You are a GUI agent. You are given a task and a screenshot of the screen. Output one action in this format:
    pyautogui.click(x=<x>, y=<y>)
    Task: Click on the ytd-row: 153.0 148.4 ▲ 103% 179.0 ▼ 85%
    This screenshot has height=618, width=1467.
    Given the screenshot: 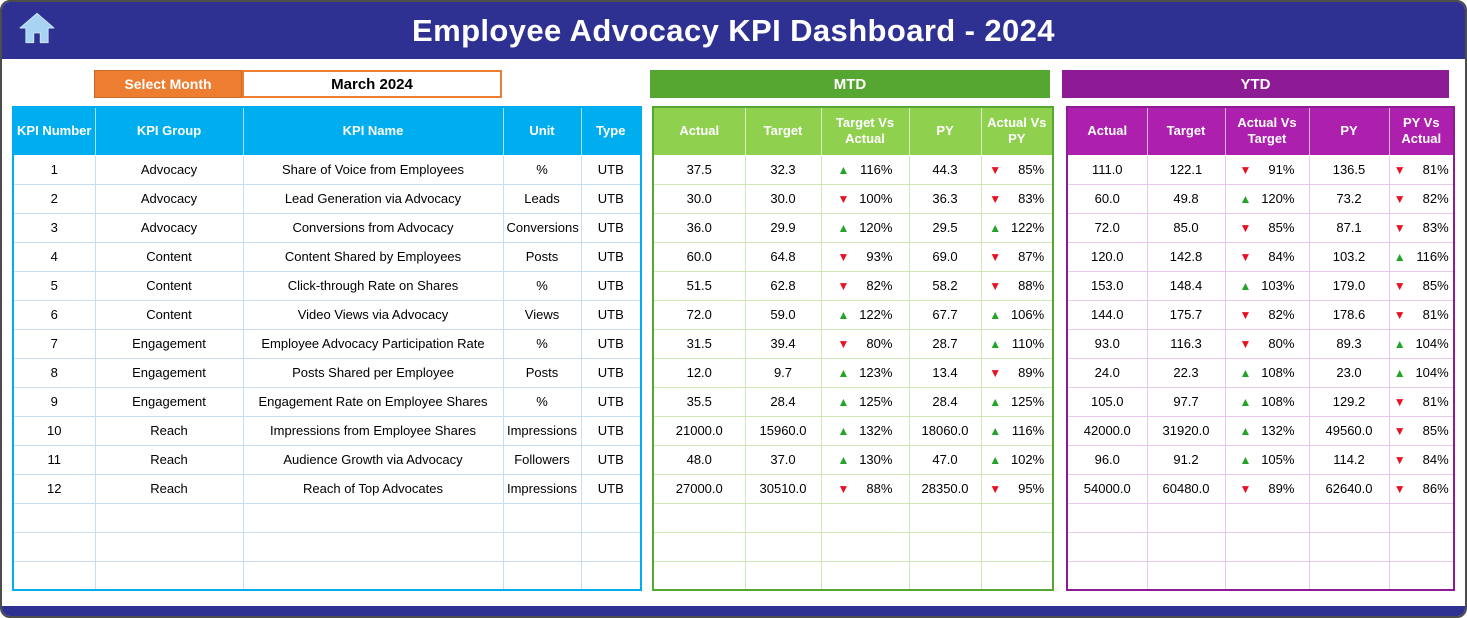 What is the action you would take?
    pyautogui.click(x=1260, y=285)
    